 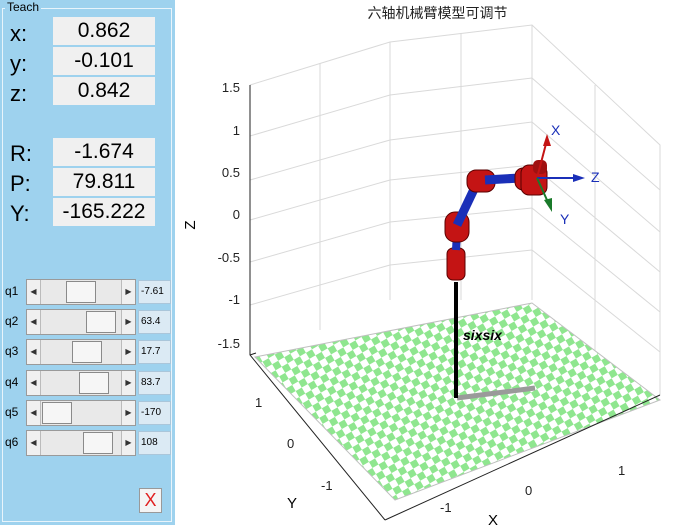 What do you see at coordinates (437, 14) in the screenshot?
I see `plot-title: 六轴机械臂模型可调节` at bounding box center [437, 14].